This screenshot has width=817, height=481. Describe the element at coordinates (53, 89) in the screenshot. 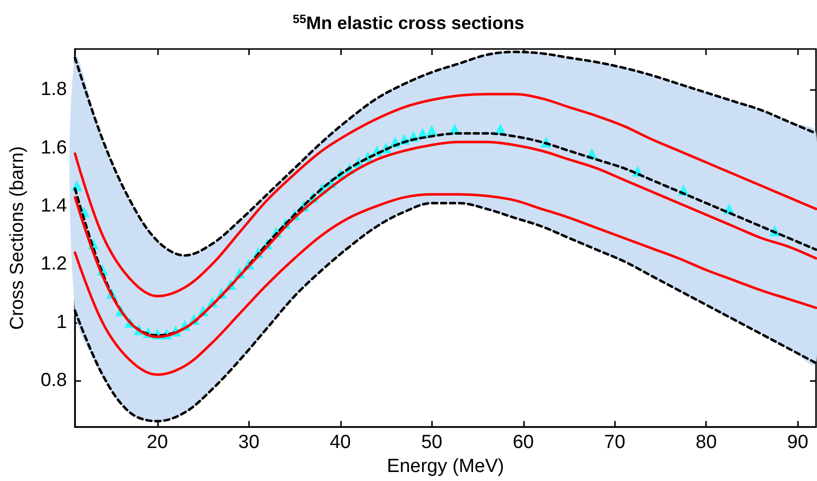

I see `y-tick-label: 1.8` at that location.